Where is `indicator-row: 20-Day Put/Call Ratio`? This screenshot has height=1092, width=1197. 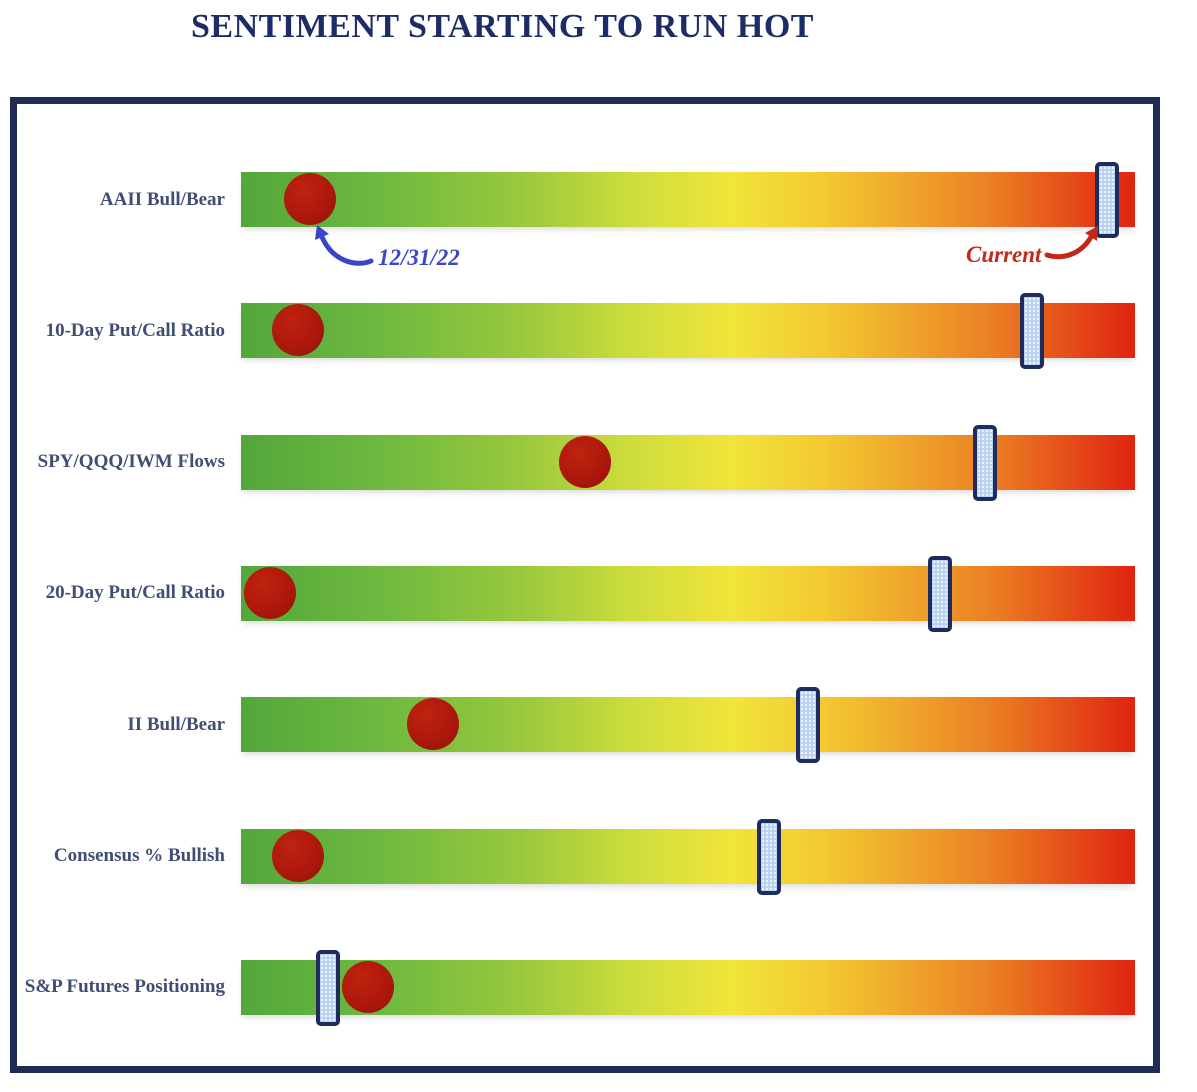
indicator-row: 20-Day Put/Call Ratio is located at coordinates (585, 593).